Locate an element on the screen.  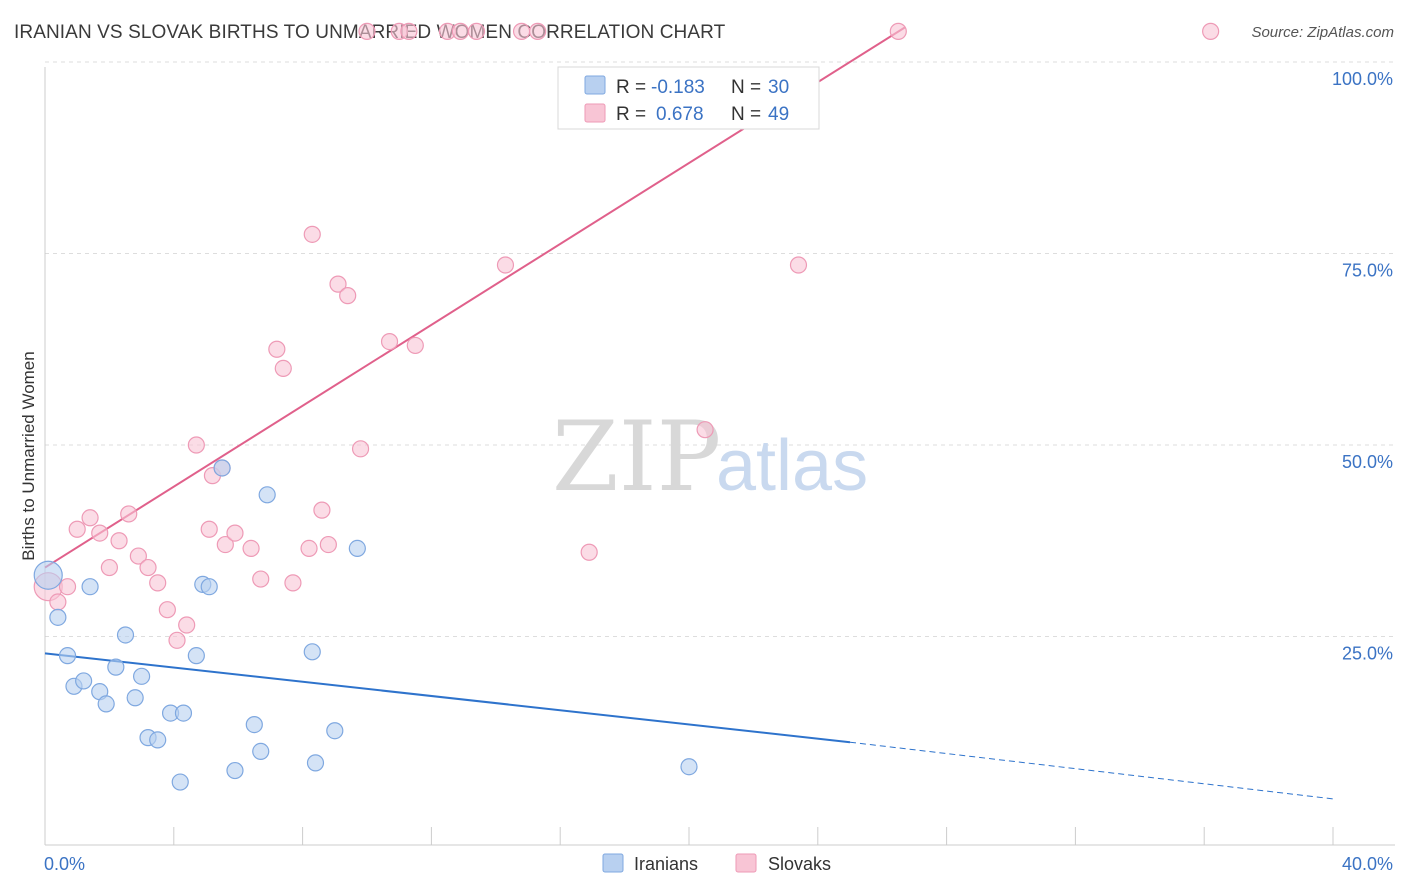
legend-n-label-iranians: N = is located at coordinates (746, 87).